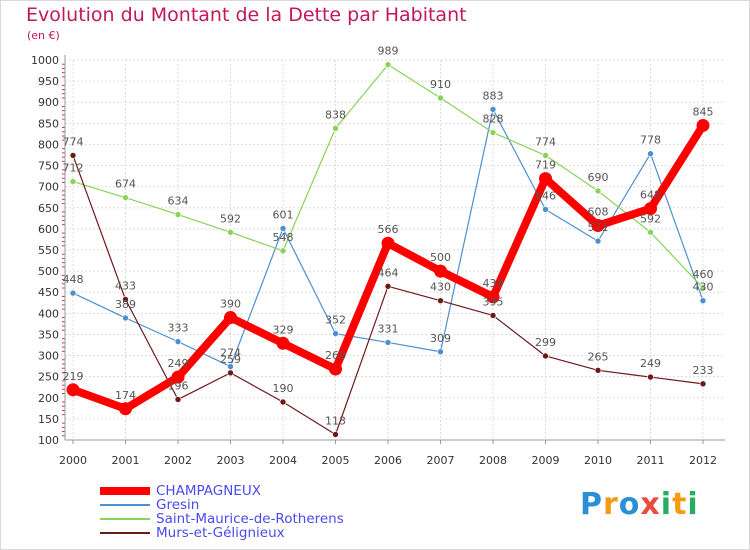 Image resolution: width=750 pixels, height=550 pixels. What do you see at coordinates (493, 460) in the screenshot?
I see `x-tick-label: 2008` at bounding box center [493, 460].